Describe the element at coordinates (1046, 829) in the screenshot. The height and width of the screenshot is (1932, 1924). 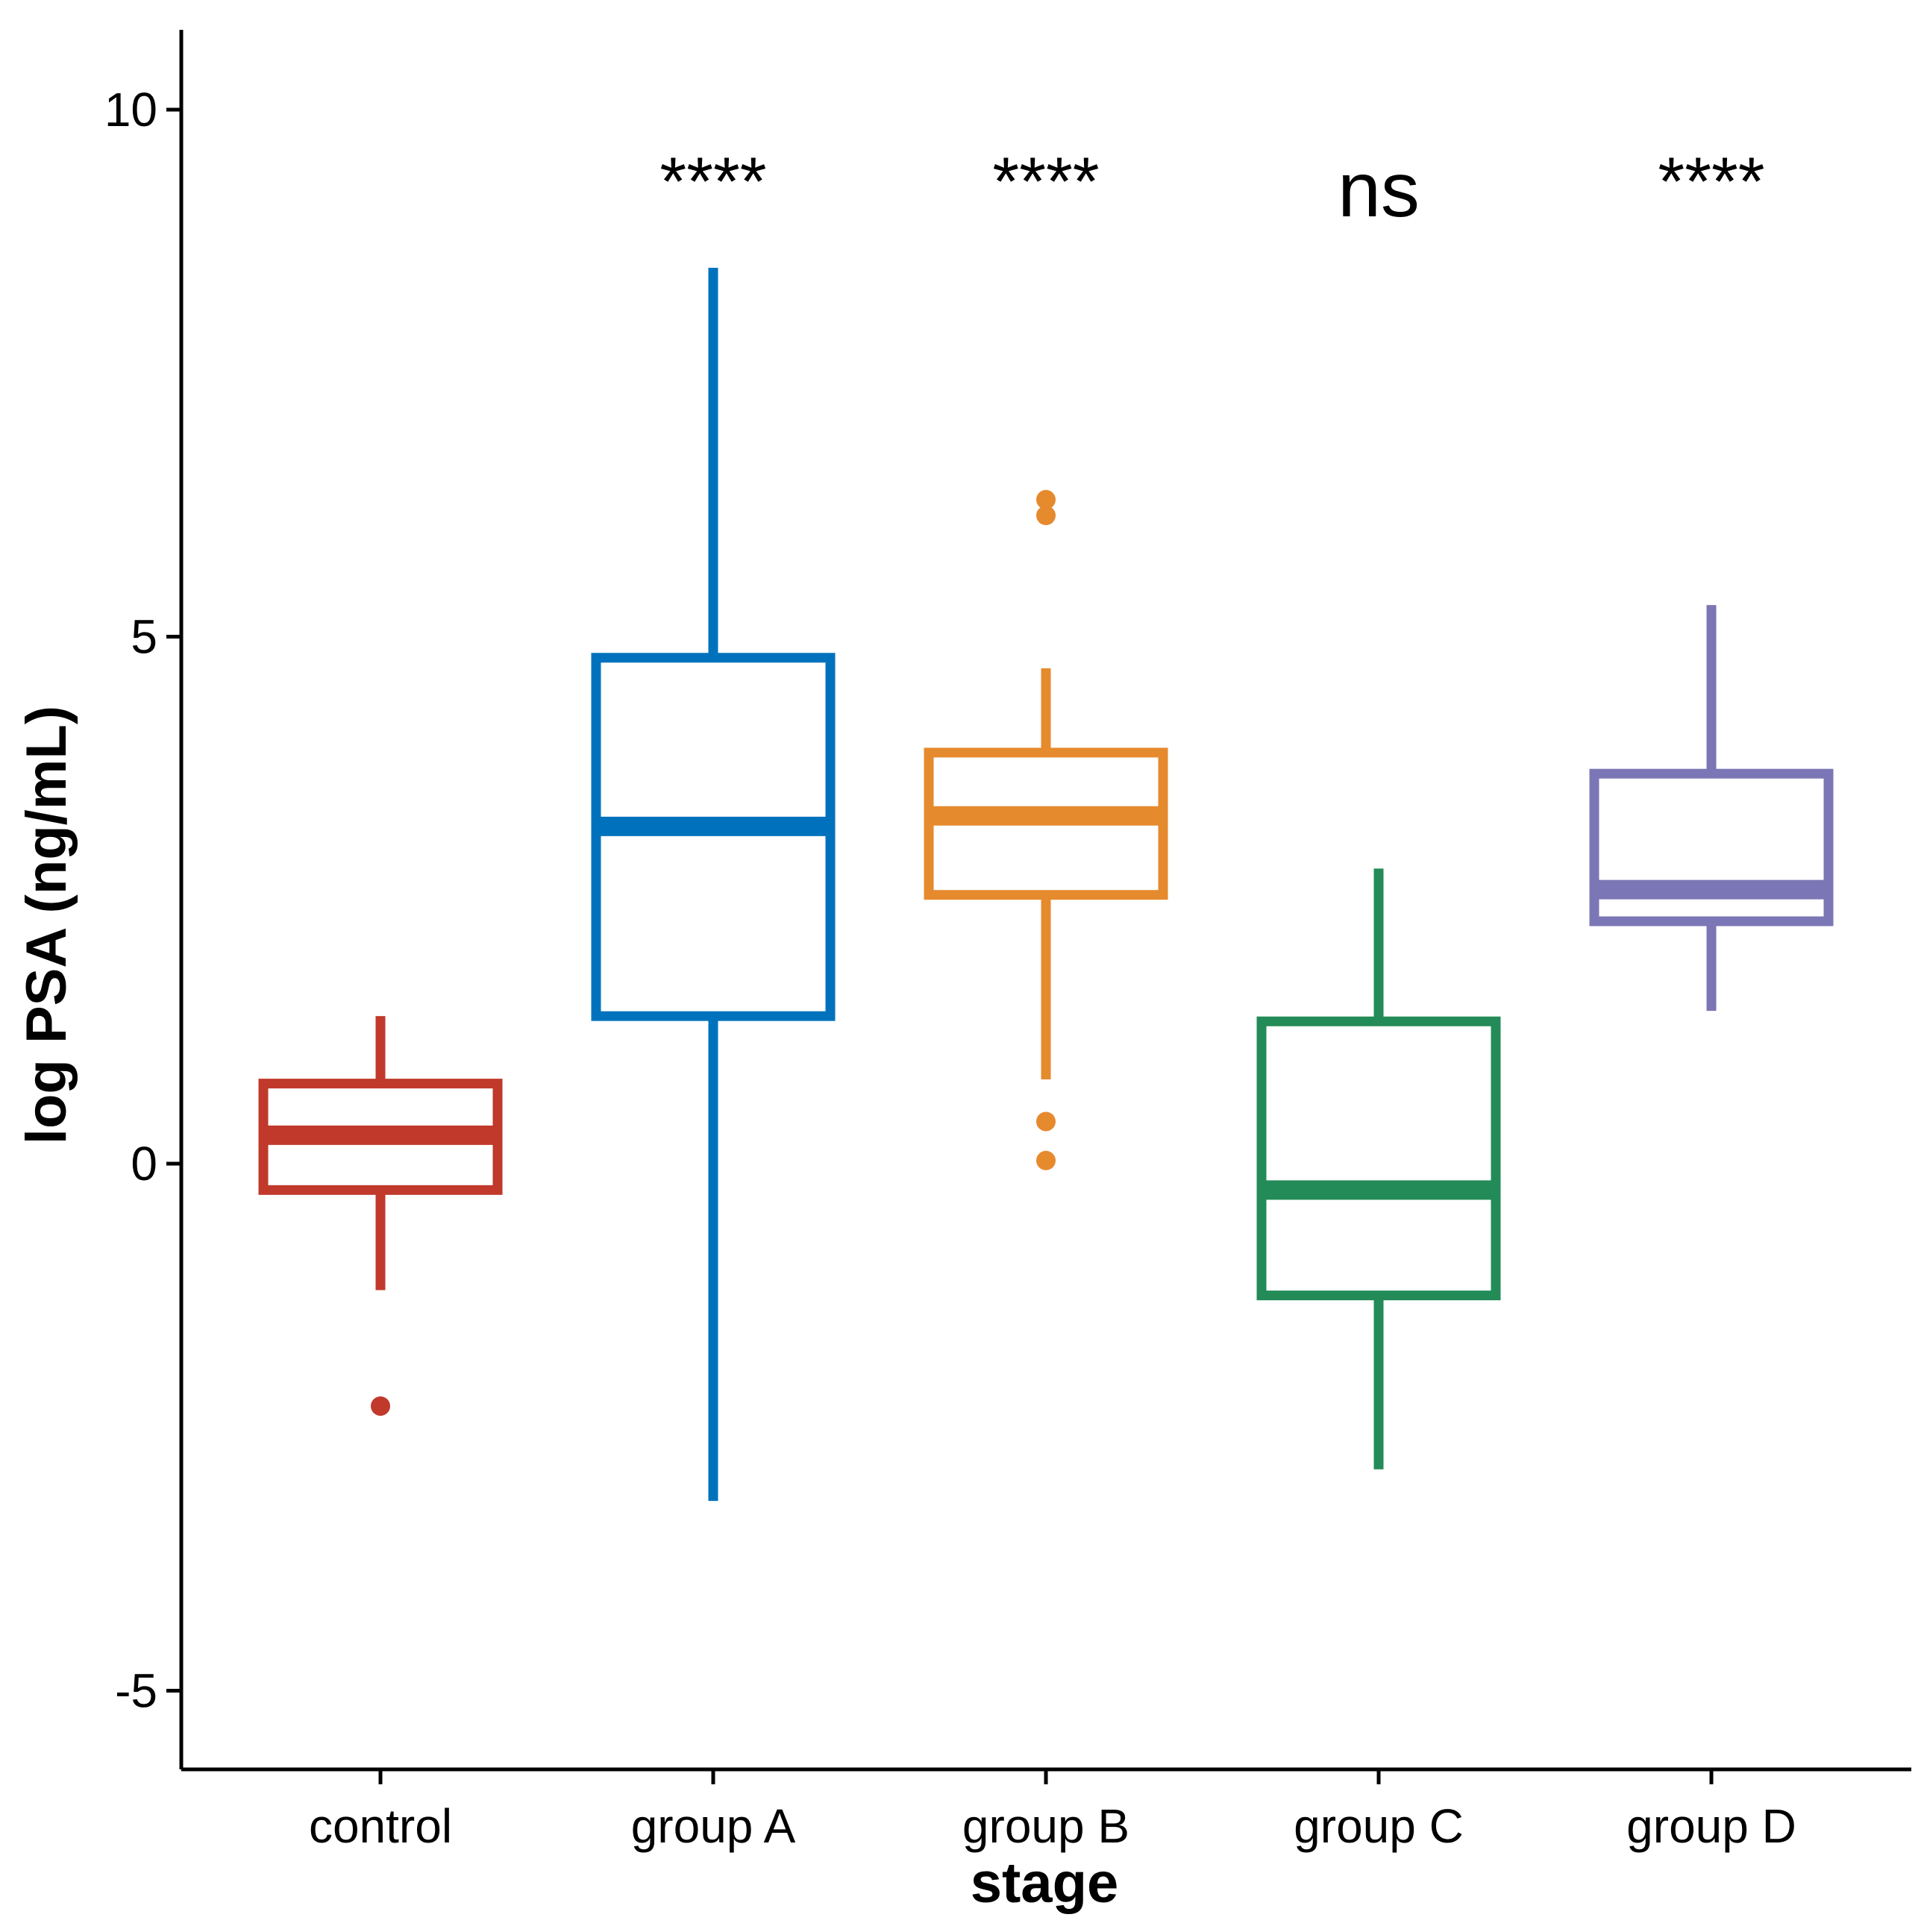
I see `box-group-b` at that location.